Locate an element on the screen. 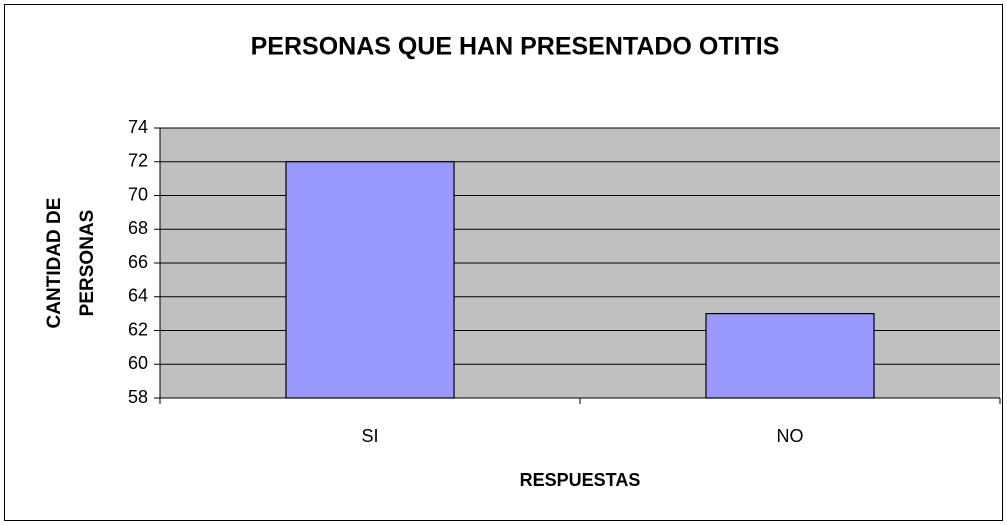  y-tick-label: 62 is located at coordinates (138, 329).